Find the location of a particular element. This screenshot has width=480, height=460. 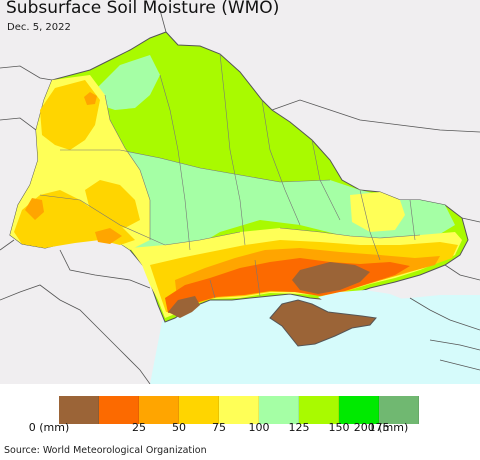

map-date: Dec. 5, 2022 is located at coordinates (39, 27).